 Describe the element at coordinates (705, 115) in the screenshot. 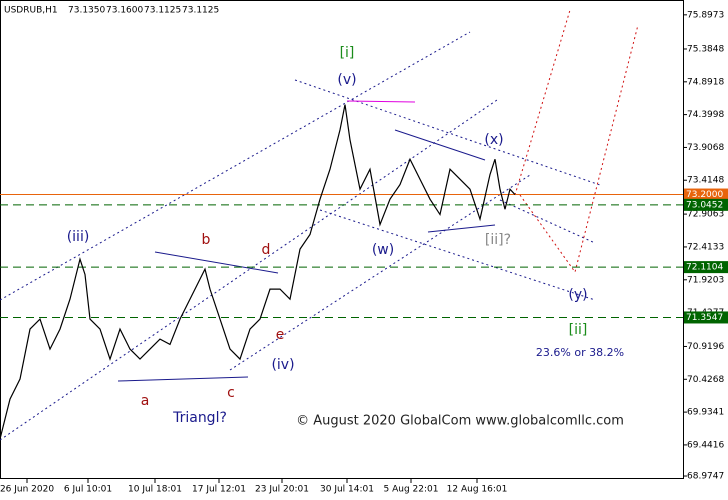

I see `y-tick-label: 74.3998` at that location.